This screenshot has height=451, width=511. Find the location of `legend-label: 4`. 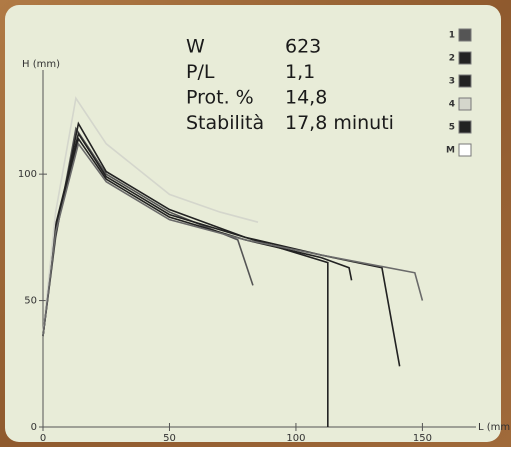

legend-label: 4 is located at coordinates (452, 105).